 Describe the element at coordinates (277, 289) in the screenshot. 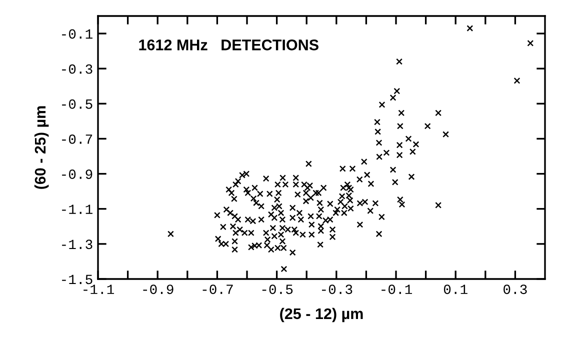

I see `x-tick-label: -0.5` at that location.